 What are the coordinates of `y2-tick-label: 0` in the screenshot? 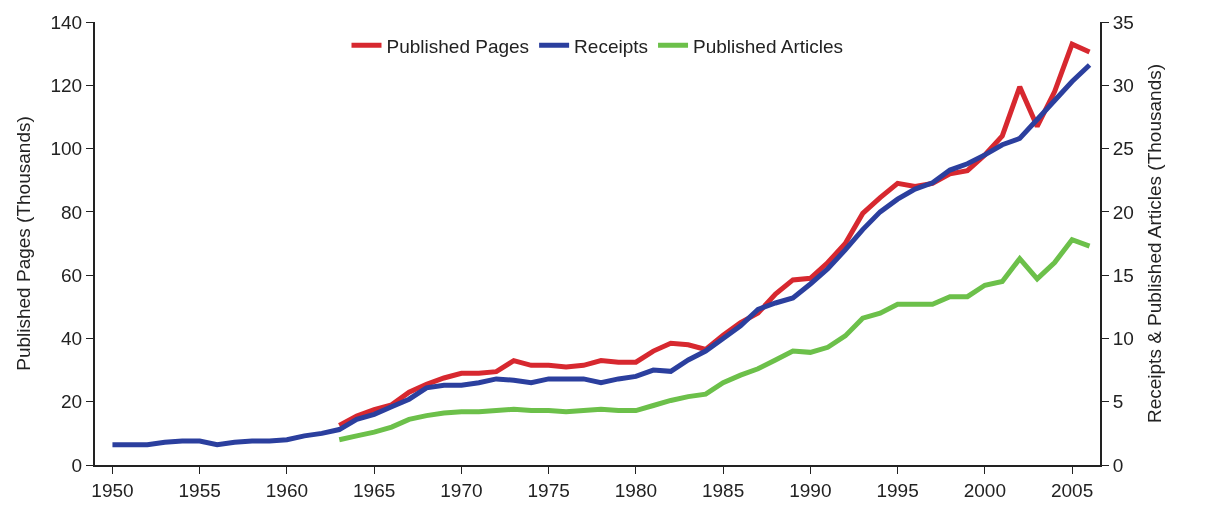 It's located at (1118, 465).